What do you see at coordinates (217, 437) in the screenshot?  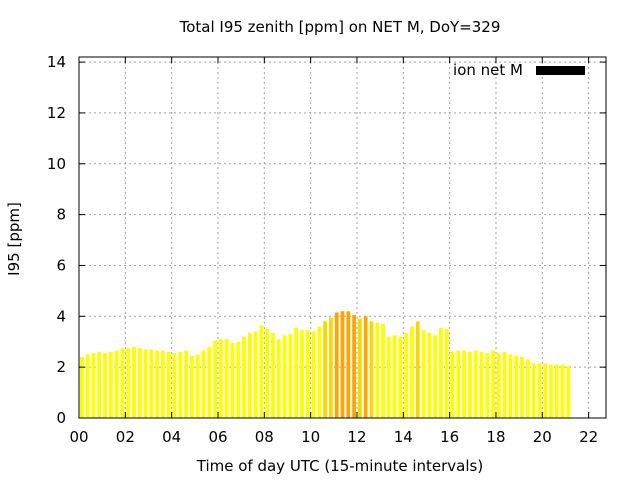 I see `x-tick-label: 06` at bounding box center [217, 437].